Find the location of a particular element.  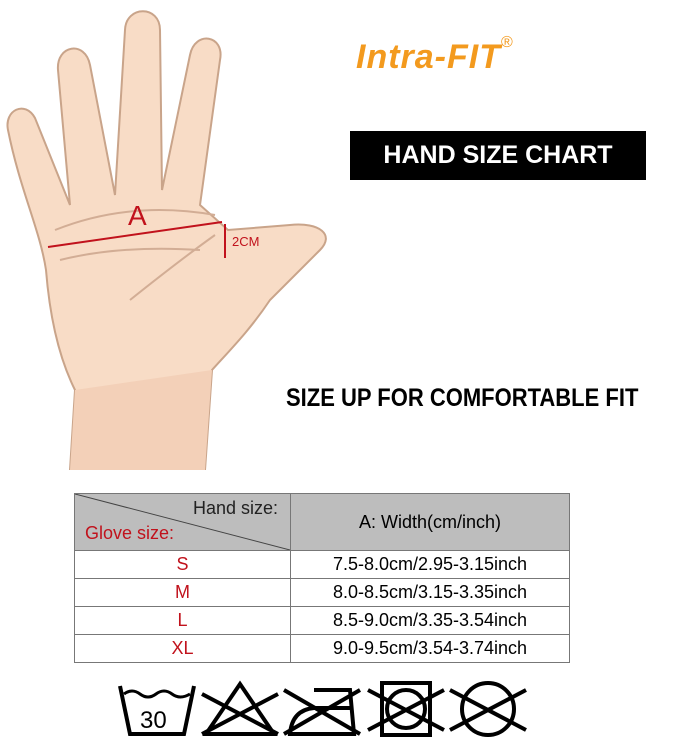

width-cell: 8.5-9.0cm/3.35-3.54inch is located at coordinates (430, 620).